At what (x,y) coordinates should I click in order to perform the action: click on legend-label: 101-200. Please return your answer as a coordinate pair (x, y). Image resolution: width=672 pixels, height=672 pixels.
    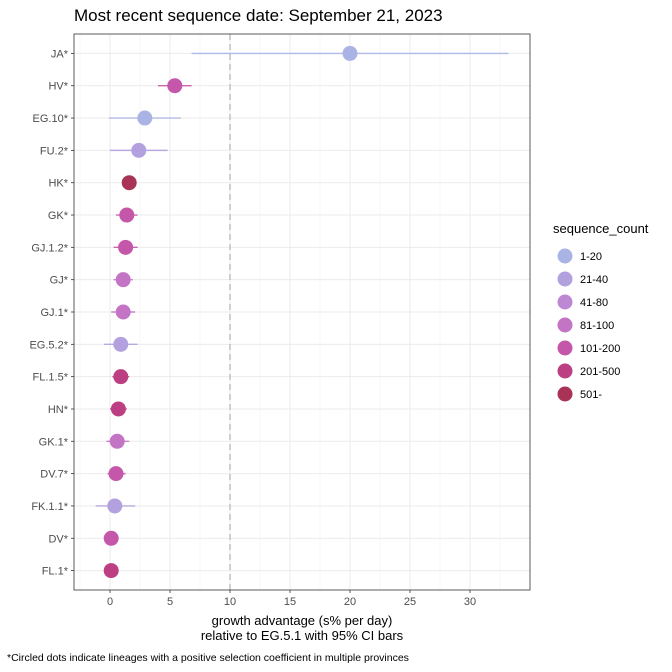
    Looking at the image, I should click on (600, 349).